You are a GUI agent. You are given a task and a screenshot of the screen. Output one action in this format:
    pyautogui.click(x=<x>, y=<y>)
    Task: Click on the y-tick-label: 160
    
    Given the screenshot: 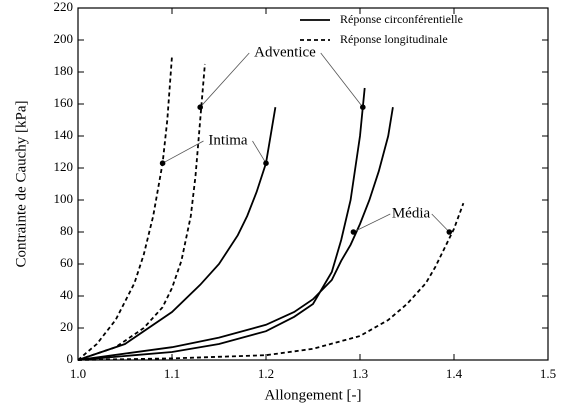 What is the action you would take?
    pyautogui.click(x=64, y=102)
    